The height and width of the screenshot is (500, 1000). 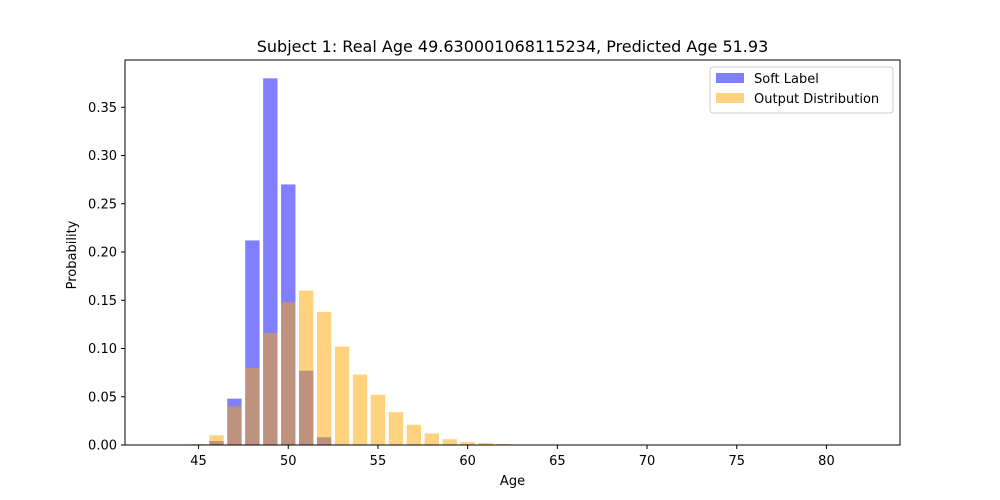 What do you see at coordinates (786, 79) in the screenshot?
I see `legend-label: Soft Label` at bounding box center [786, 79].